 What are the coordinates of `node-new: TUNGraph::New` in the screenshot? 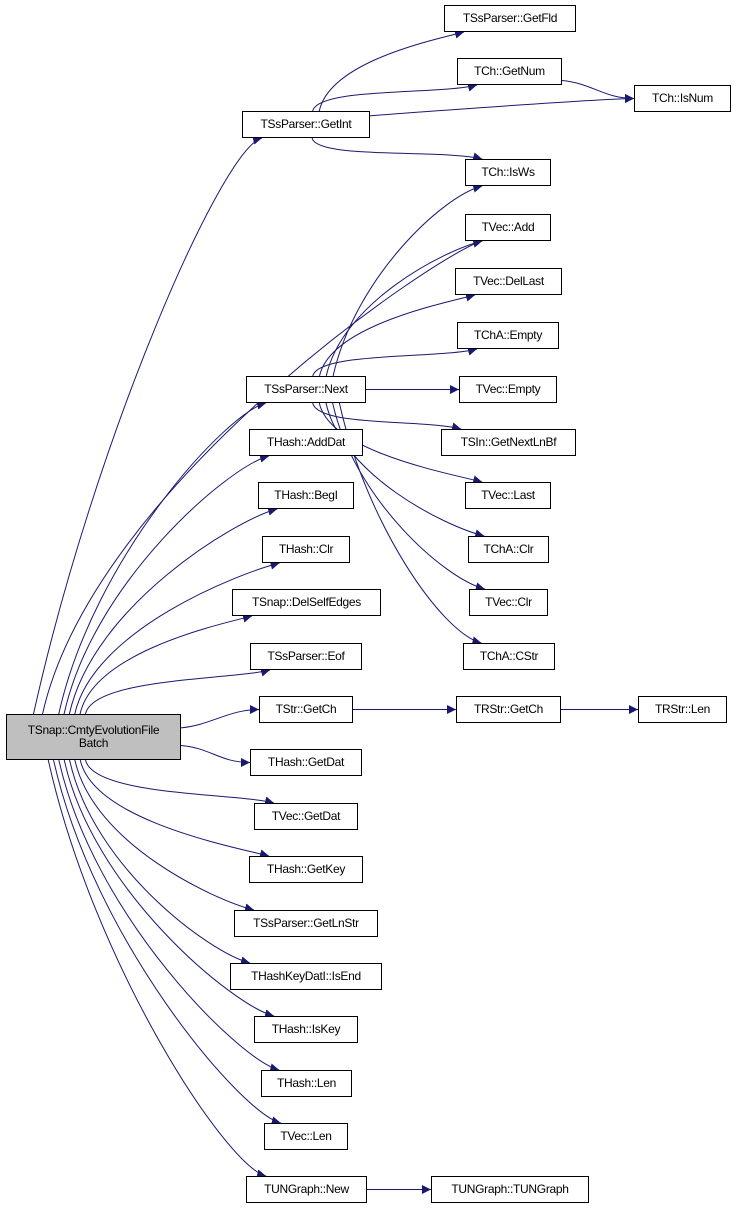 It's located at (306, 1189).